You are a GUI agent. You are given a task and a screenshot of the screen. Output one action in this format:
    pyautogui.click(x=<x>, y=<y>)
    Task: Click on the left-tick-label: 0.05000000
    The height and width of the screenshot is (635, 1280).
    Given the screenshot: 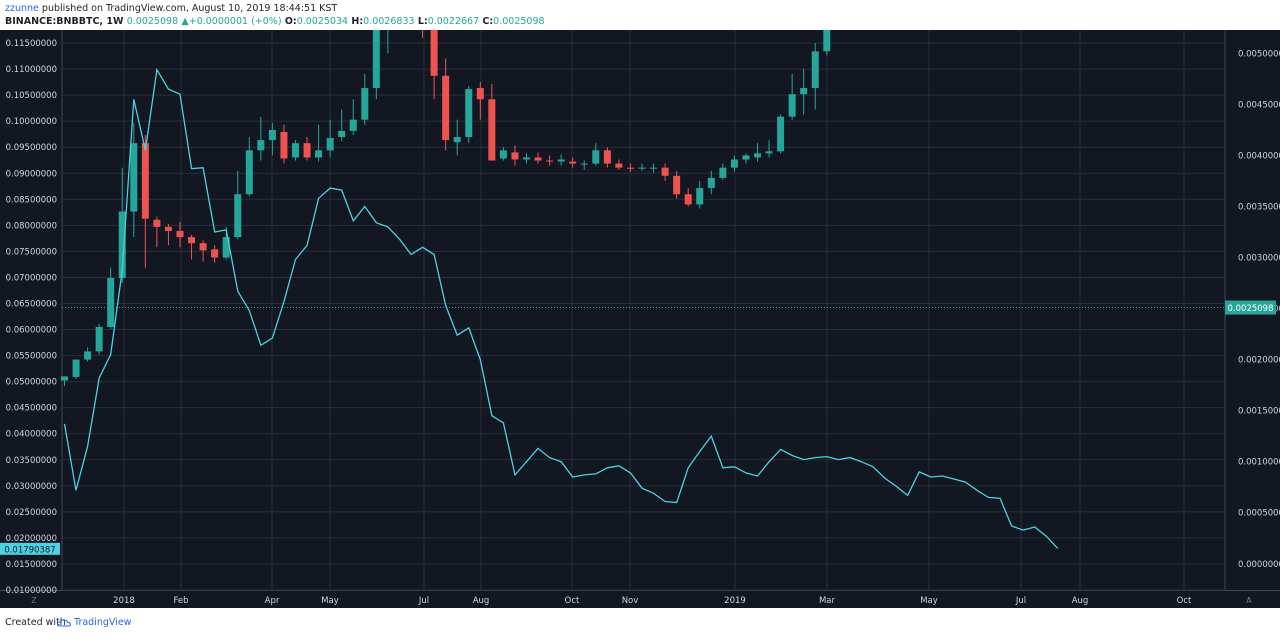 What is the action you would take?
    pyautogui.click(x=31, y=383)
    